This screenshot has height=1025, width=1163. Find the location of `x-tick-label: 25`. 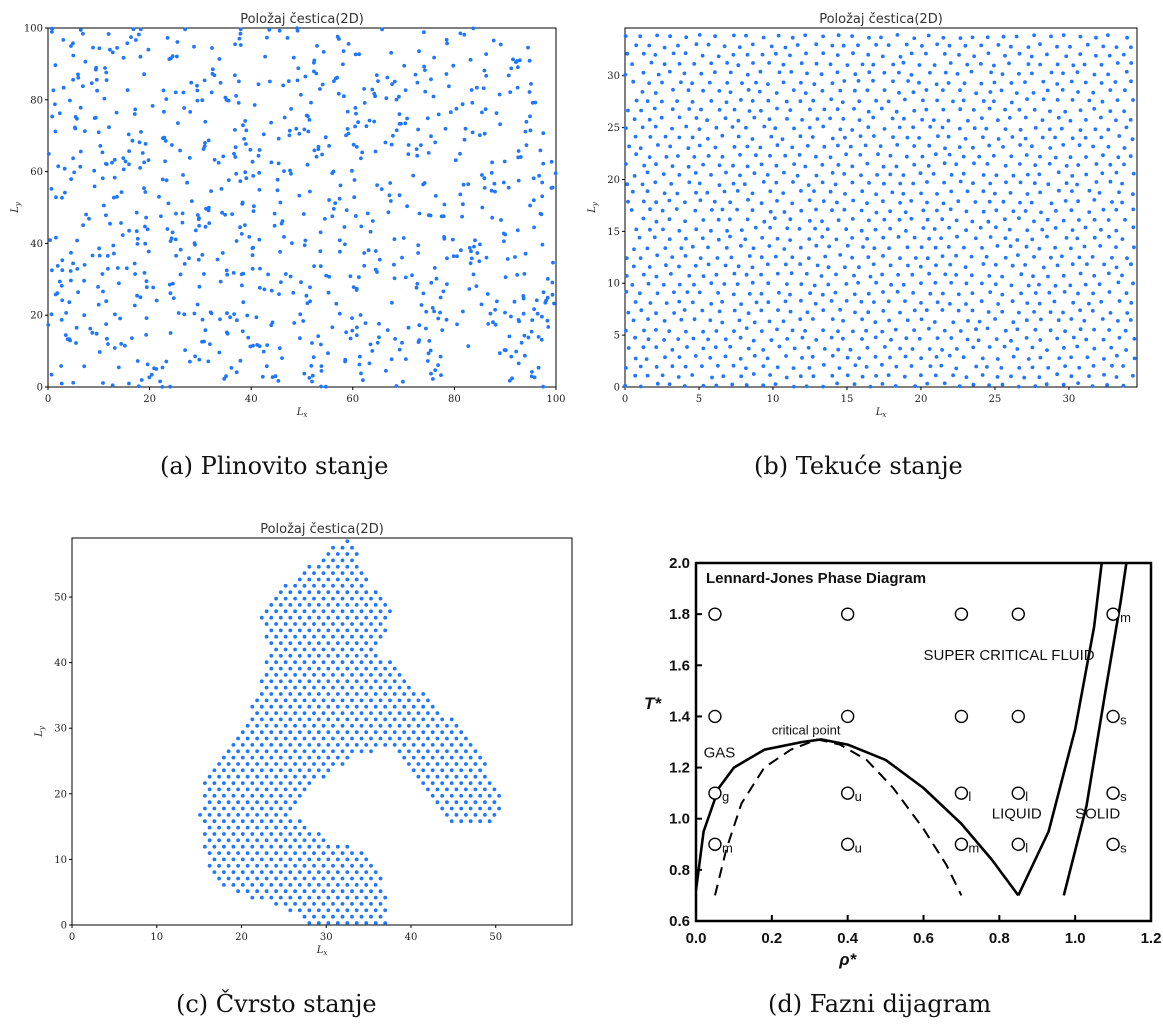

x-tick-label: 25 is located at coordinates (995, 399).